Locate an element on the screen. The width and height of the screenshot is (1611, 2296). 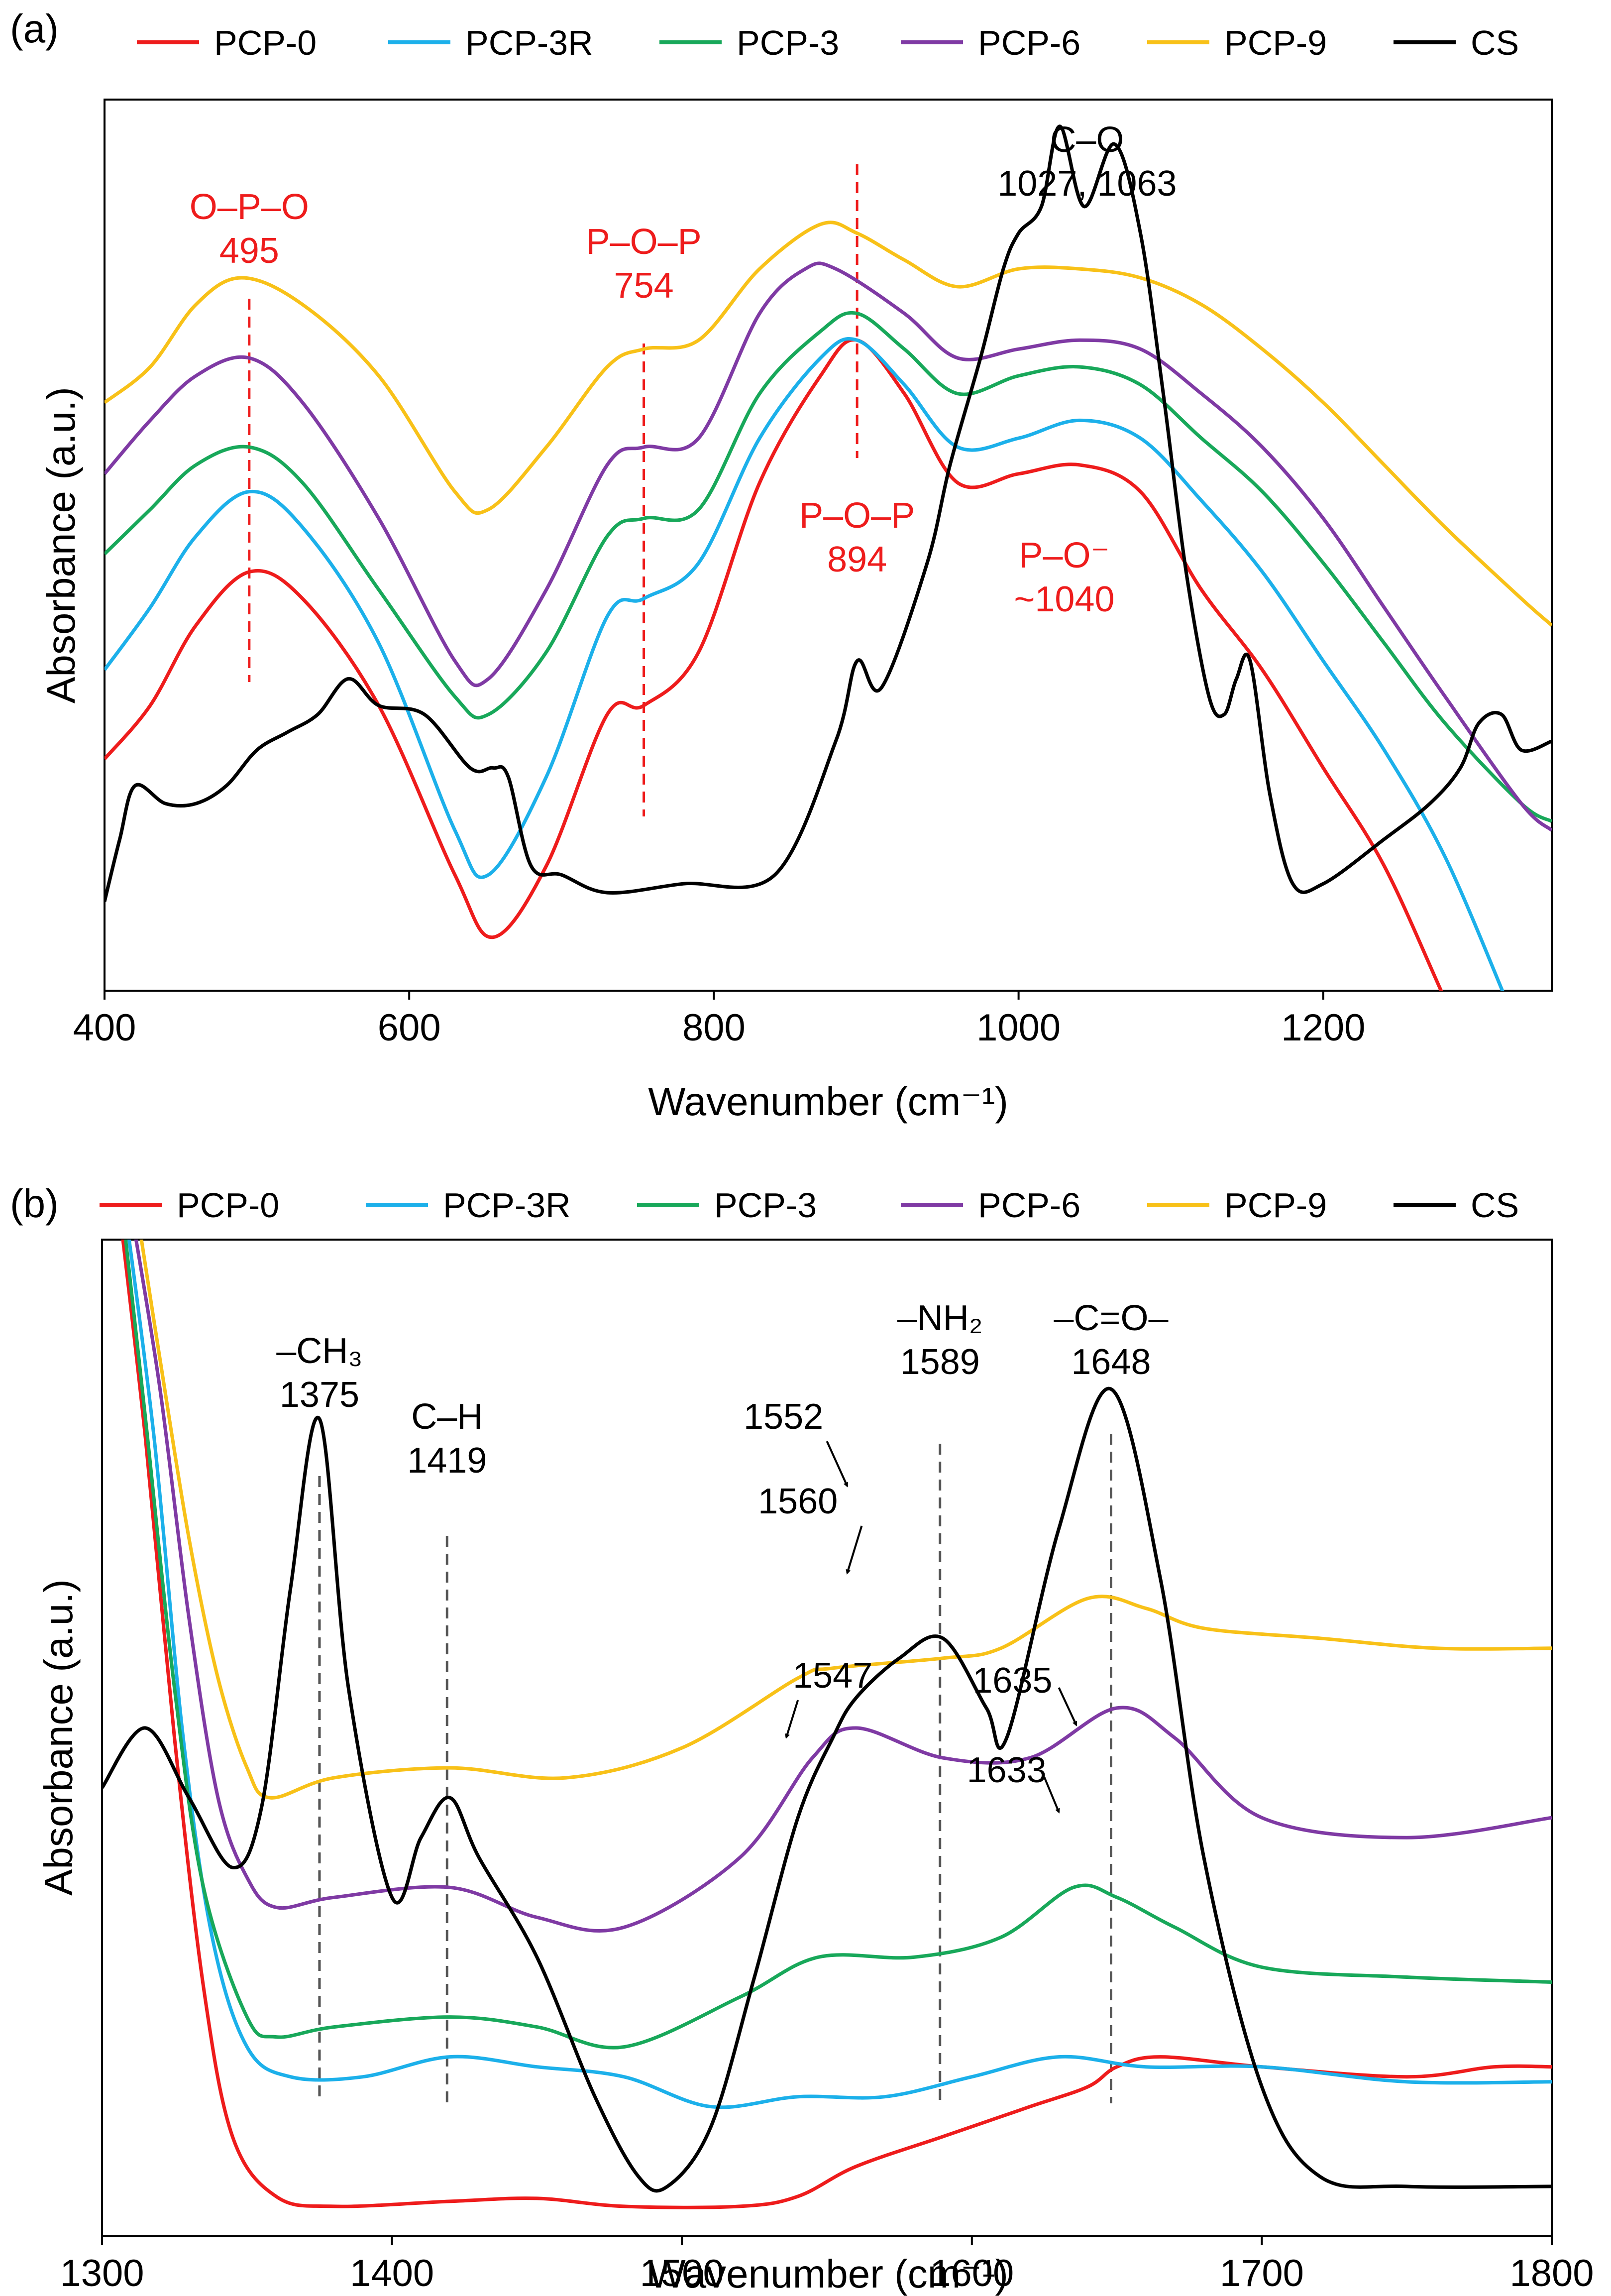
panel-b-label: (b) is located at coordinates (34, 1203).